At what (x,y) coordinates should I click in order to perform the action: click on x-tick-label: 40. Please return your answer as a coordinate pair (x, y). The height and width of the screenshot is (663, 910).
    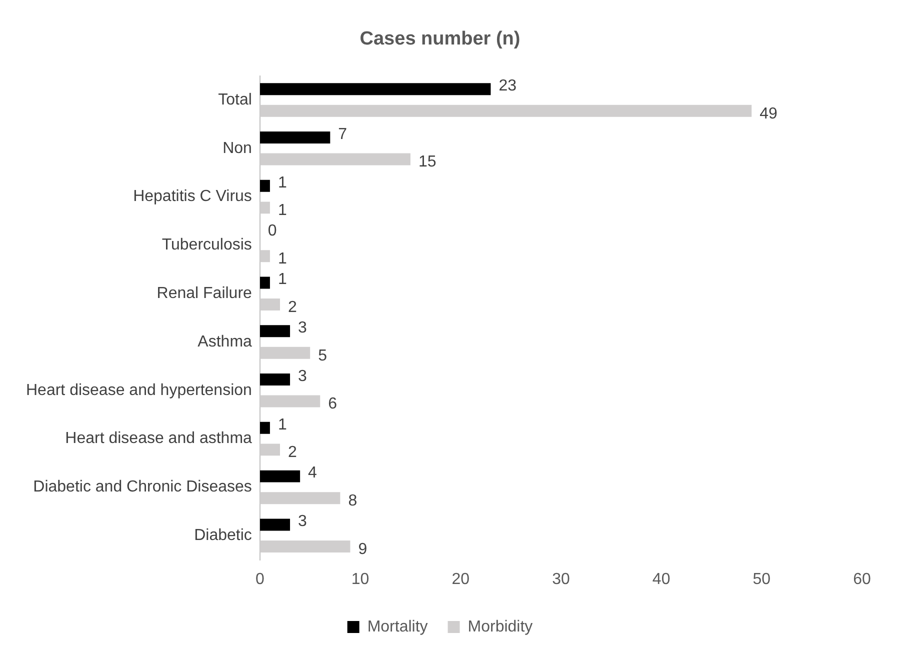
    Looking at the image, I should click on (661, 579).